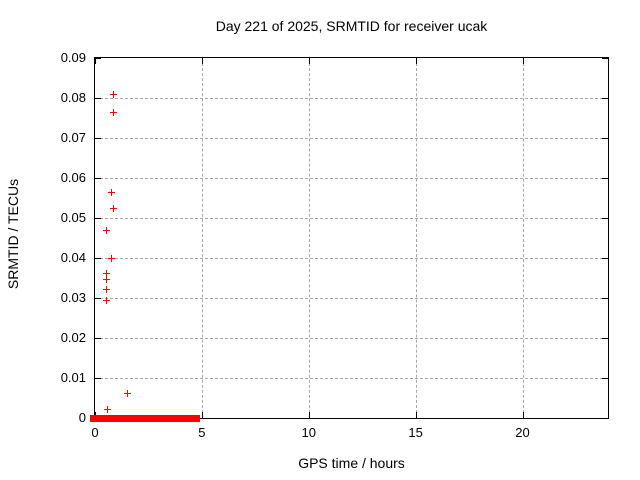 This screenshot has width=640, height=480. What do you see at coordinates (73, 57) in the screenshot?
I see `y-tick-label: 0.09` at bounding box center [73, 57].